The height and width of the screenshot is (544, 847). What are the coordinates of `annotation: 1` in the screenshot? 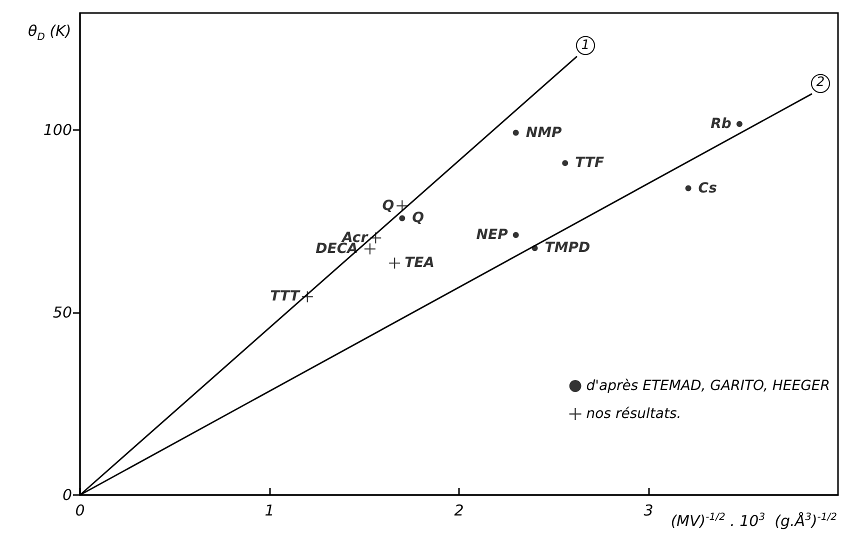 It's located at (585, 45).